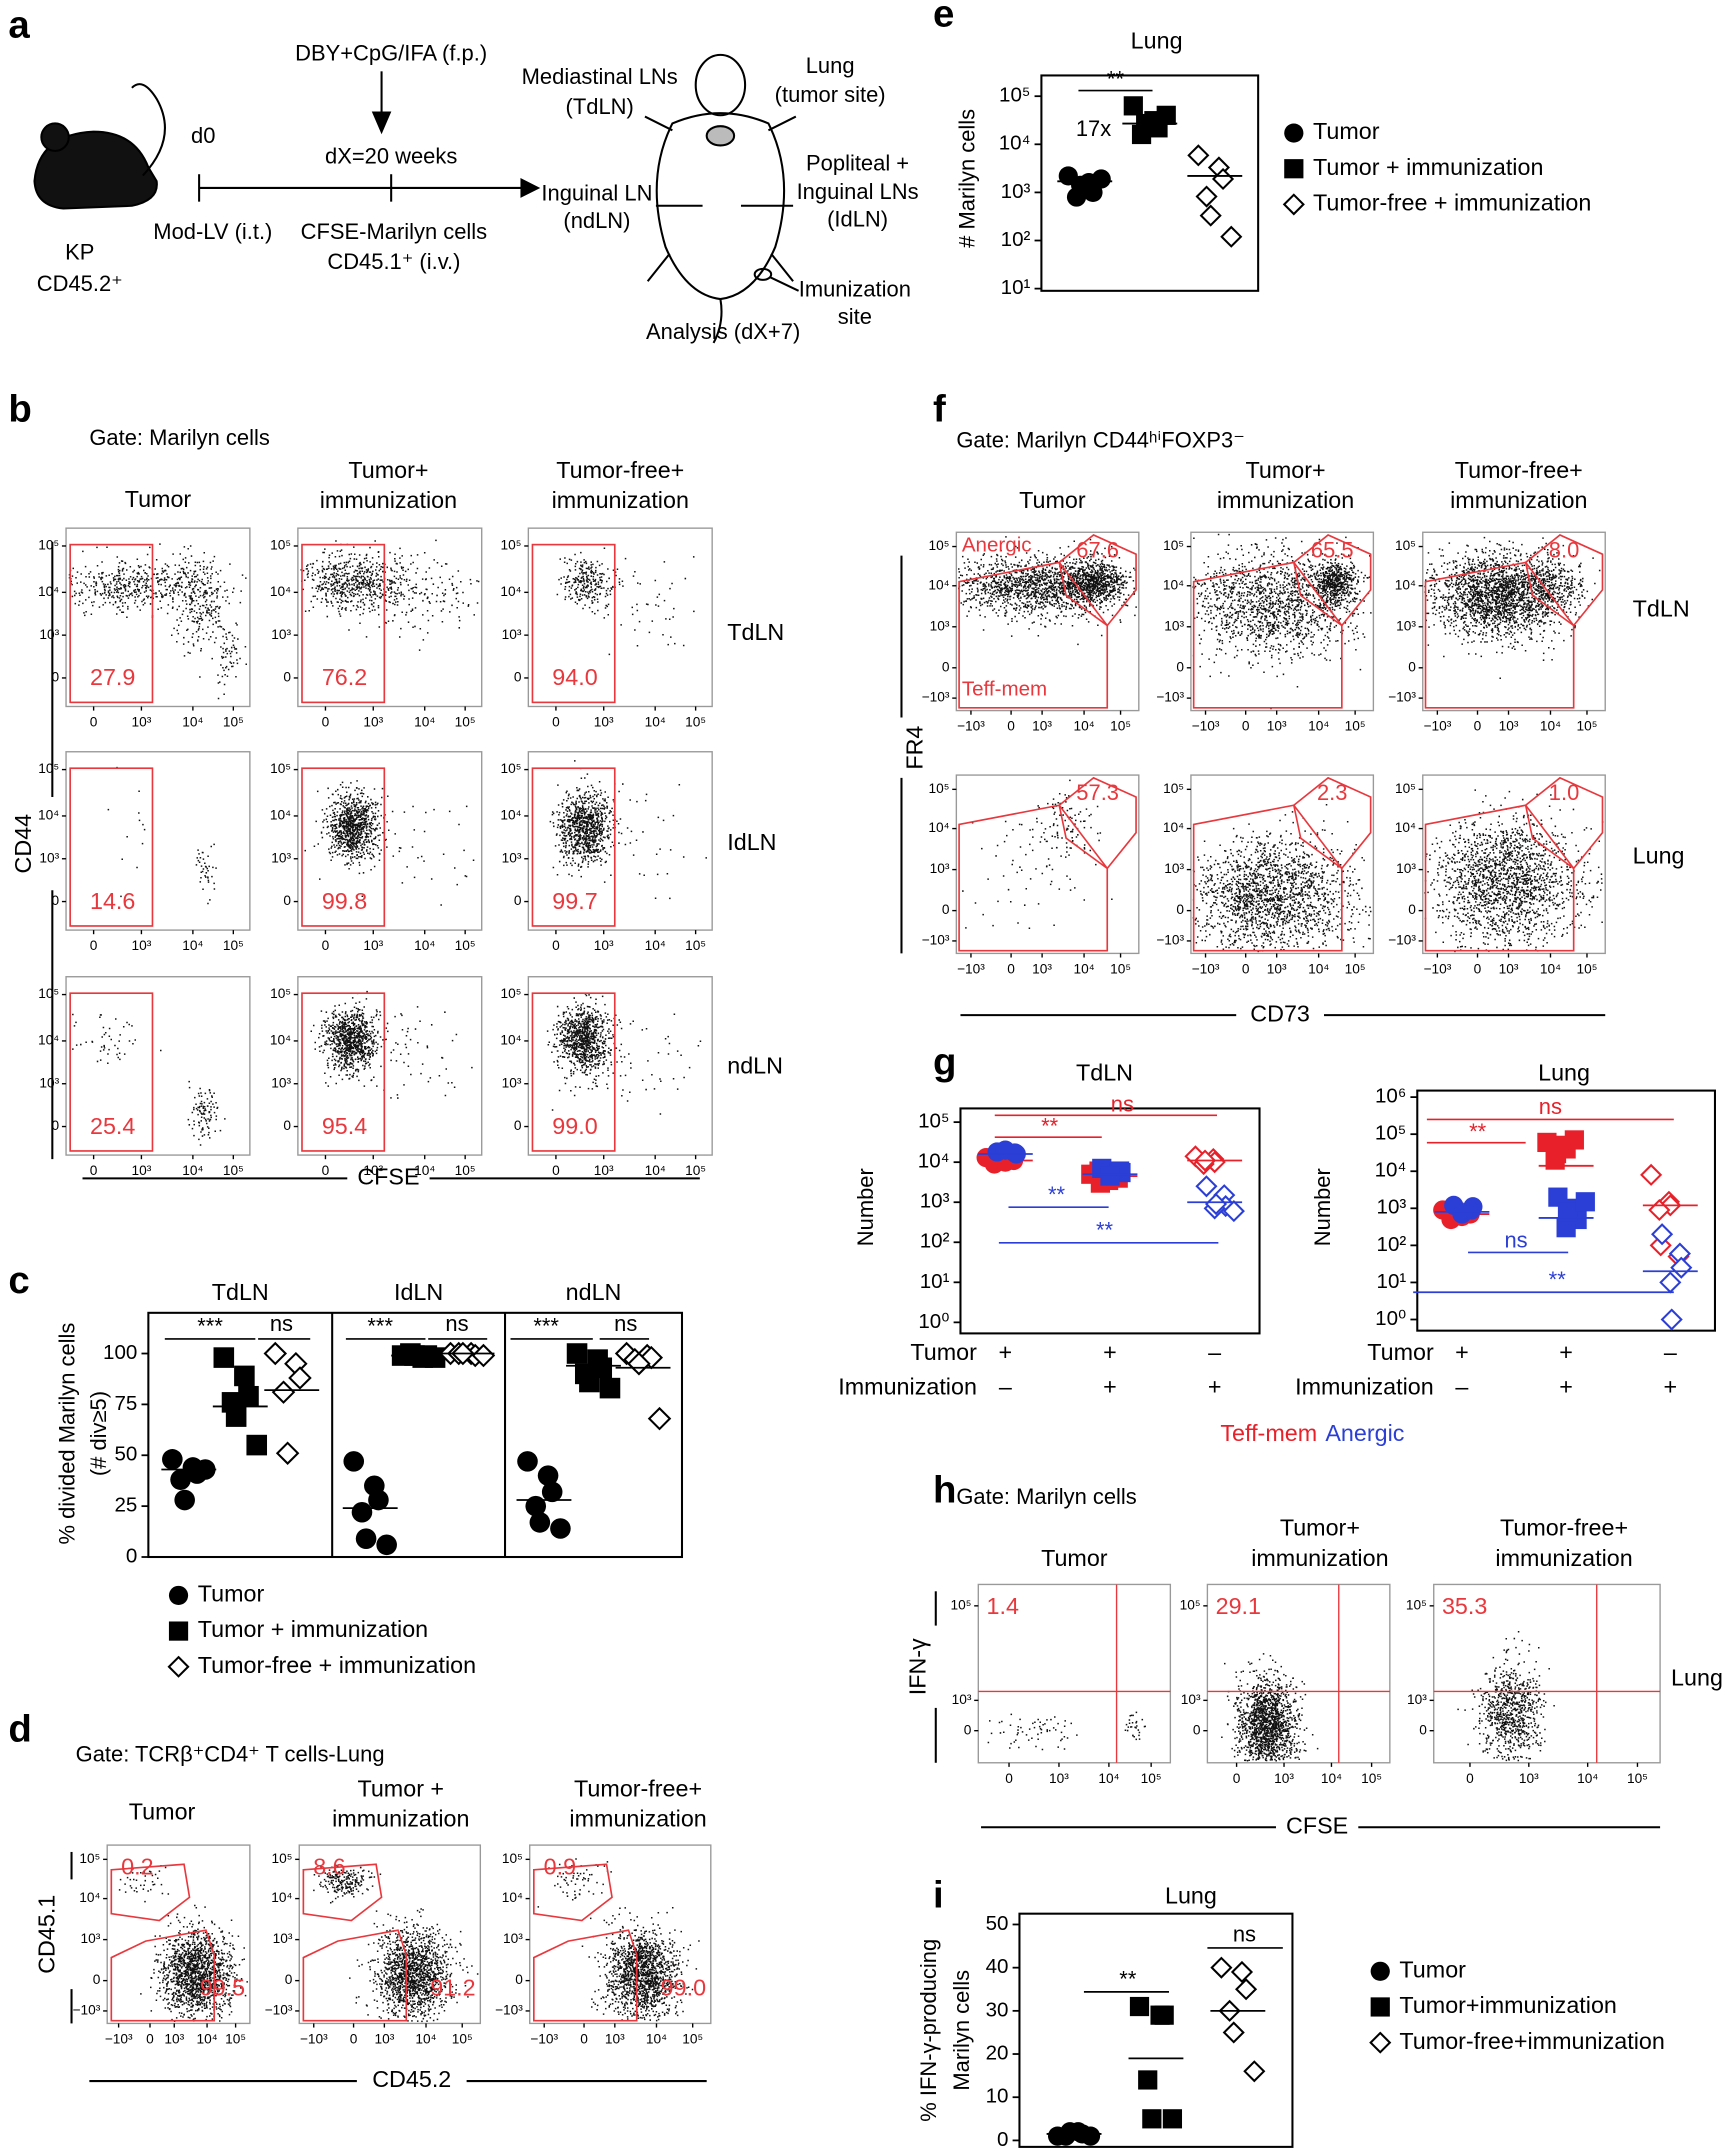 The height and width of the screenshot is (2151, 1733). Describe the element at coordinates (933, 1321) in the screenshot. I see `y-tick-label: 10⁰` at that location.